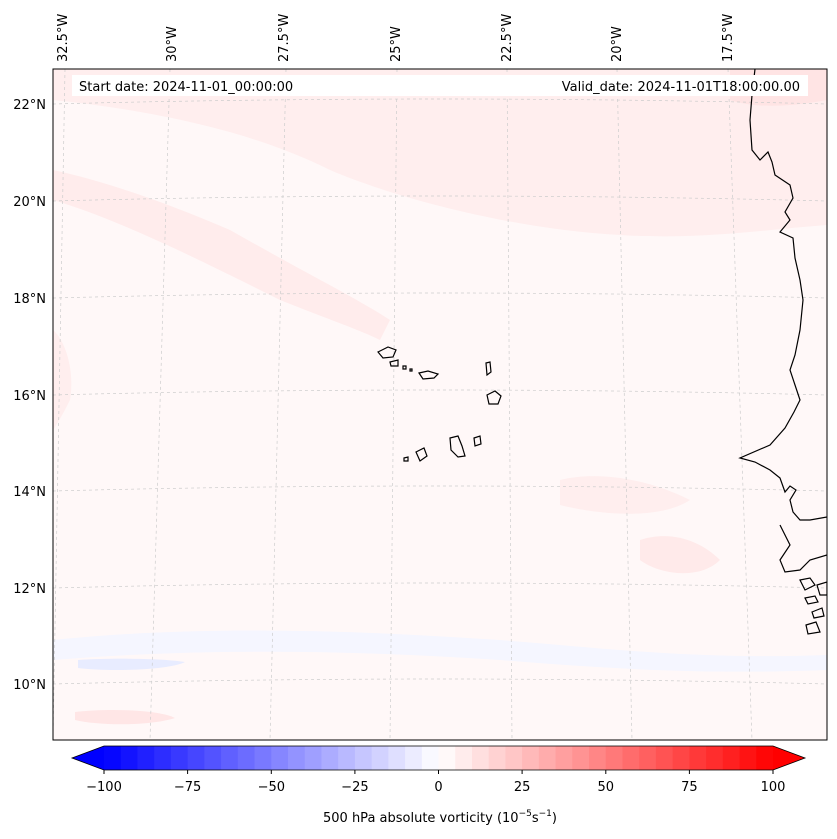  I want to click on colorbar-label-text: 500 hPa absolute vorticity (10, so click(421, 818).